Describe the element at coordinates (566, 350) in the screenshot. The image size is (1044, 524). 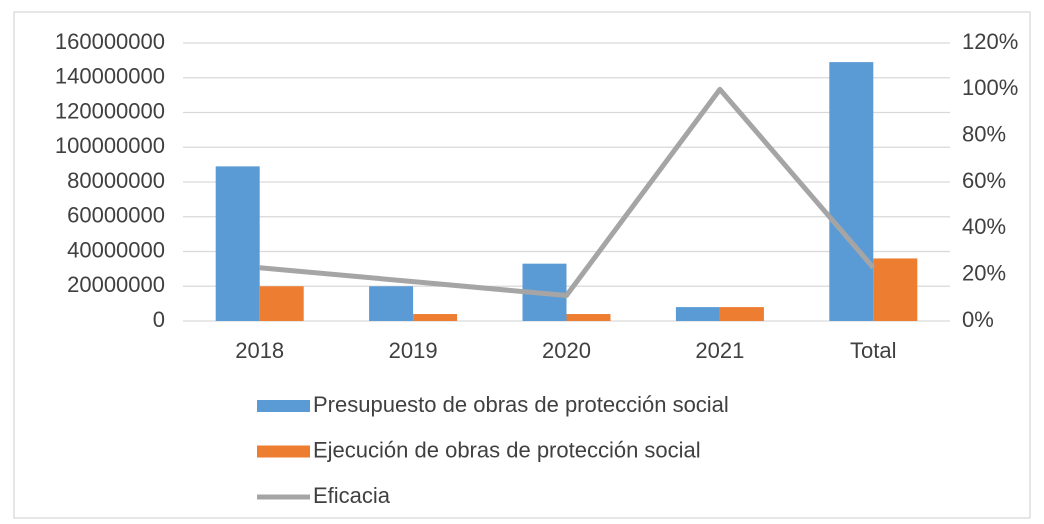
I see `x-tick-label: 2020` at that location.